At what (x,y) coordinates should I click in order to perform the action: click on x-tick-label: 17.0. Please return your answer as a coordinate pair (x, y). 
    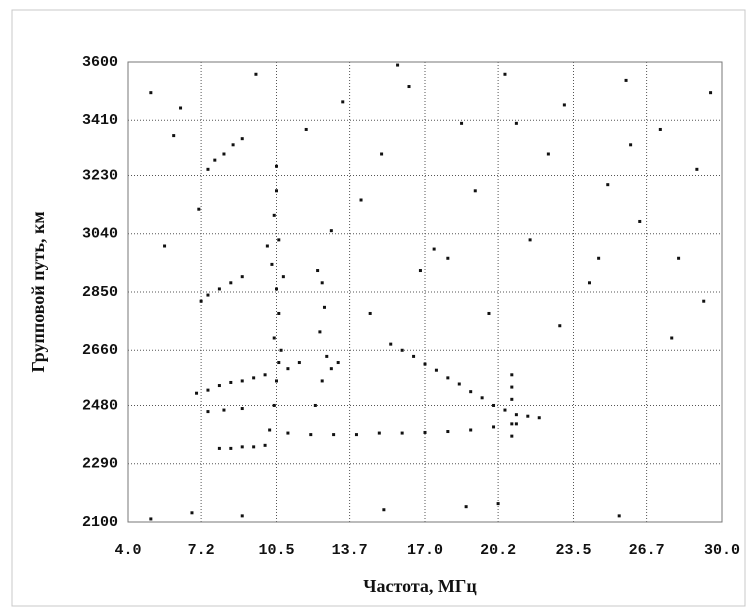
    Looking at the image, I should click on (425, 550).